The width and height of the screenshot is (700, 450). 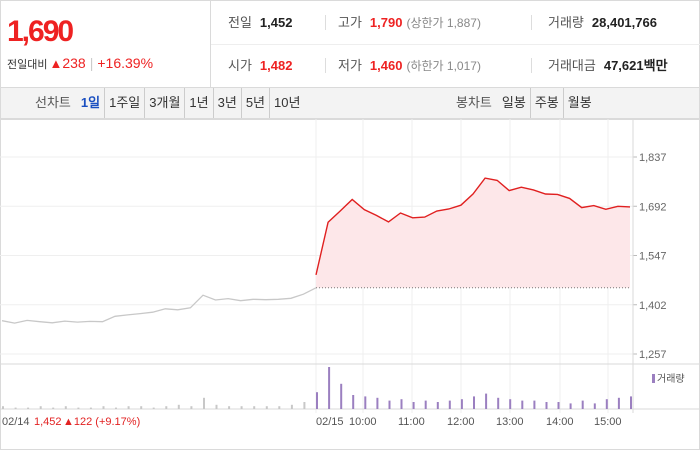 I want to click on line-period-tab-5: 5년, so click(x=254, y=103).